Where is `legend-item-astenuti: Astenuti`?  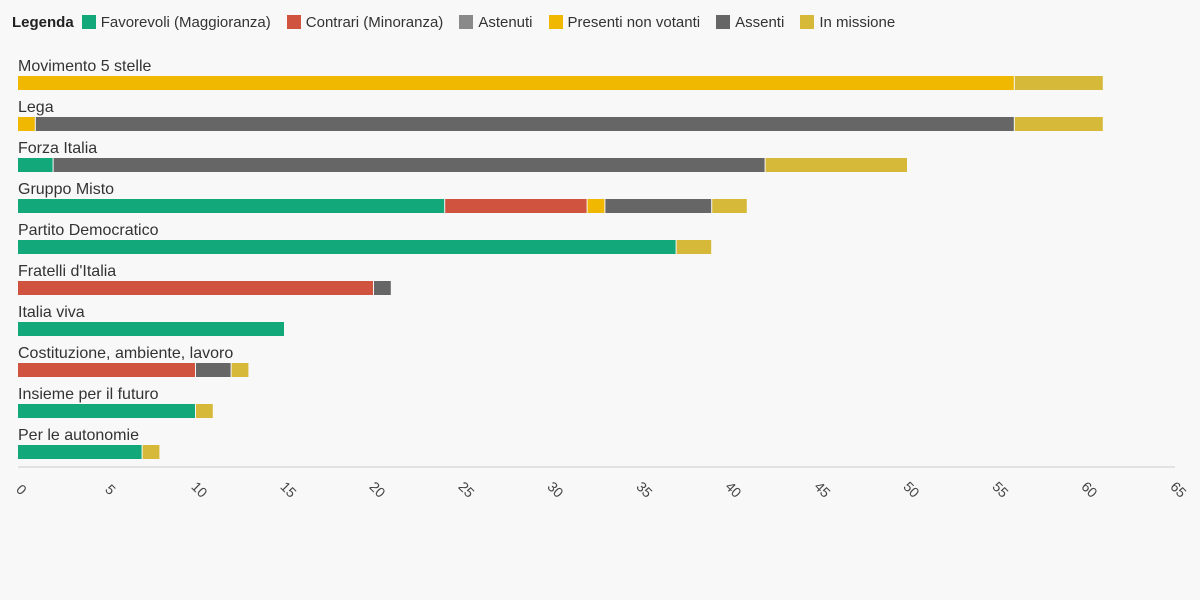 legend-item-astenuti: Astenuti is located at coordinates (496, 22).